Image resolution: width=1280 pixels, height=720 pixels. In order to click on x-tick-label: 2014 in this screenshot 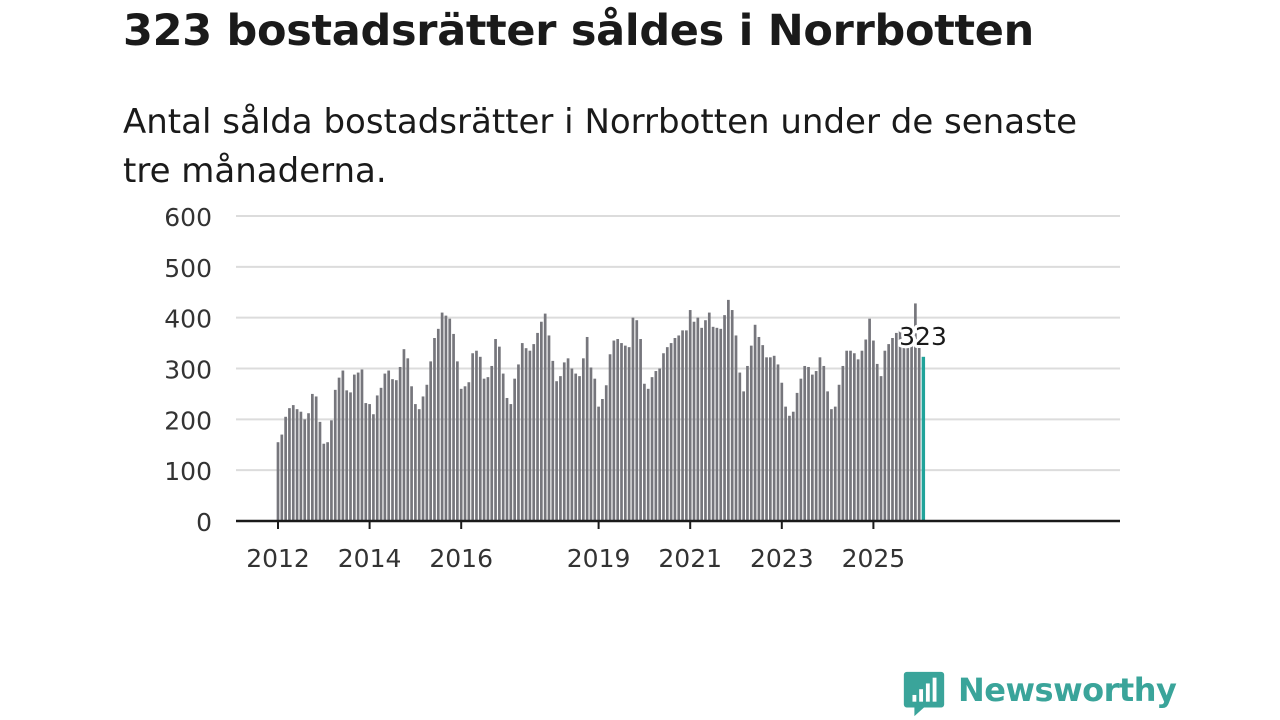, I will do `click(370, 558)`.